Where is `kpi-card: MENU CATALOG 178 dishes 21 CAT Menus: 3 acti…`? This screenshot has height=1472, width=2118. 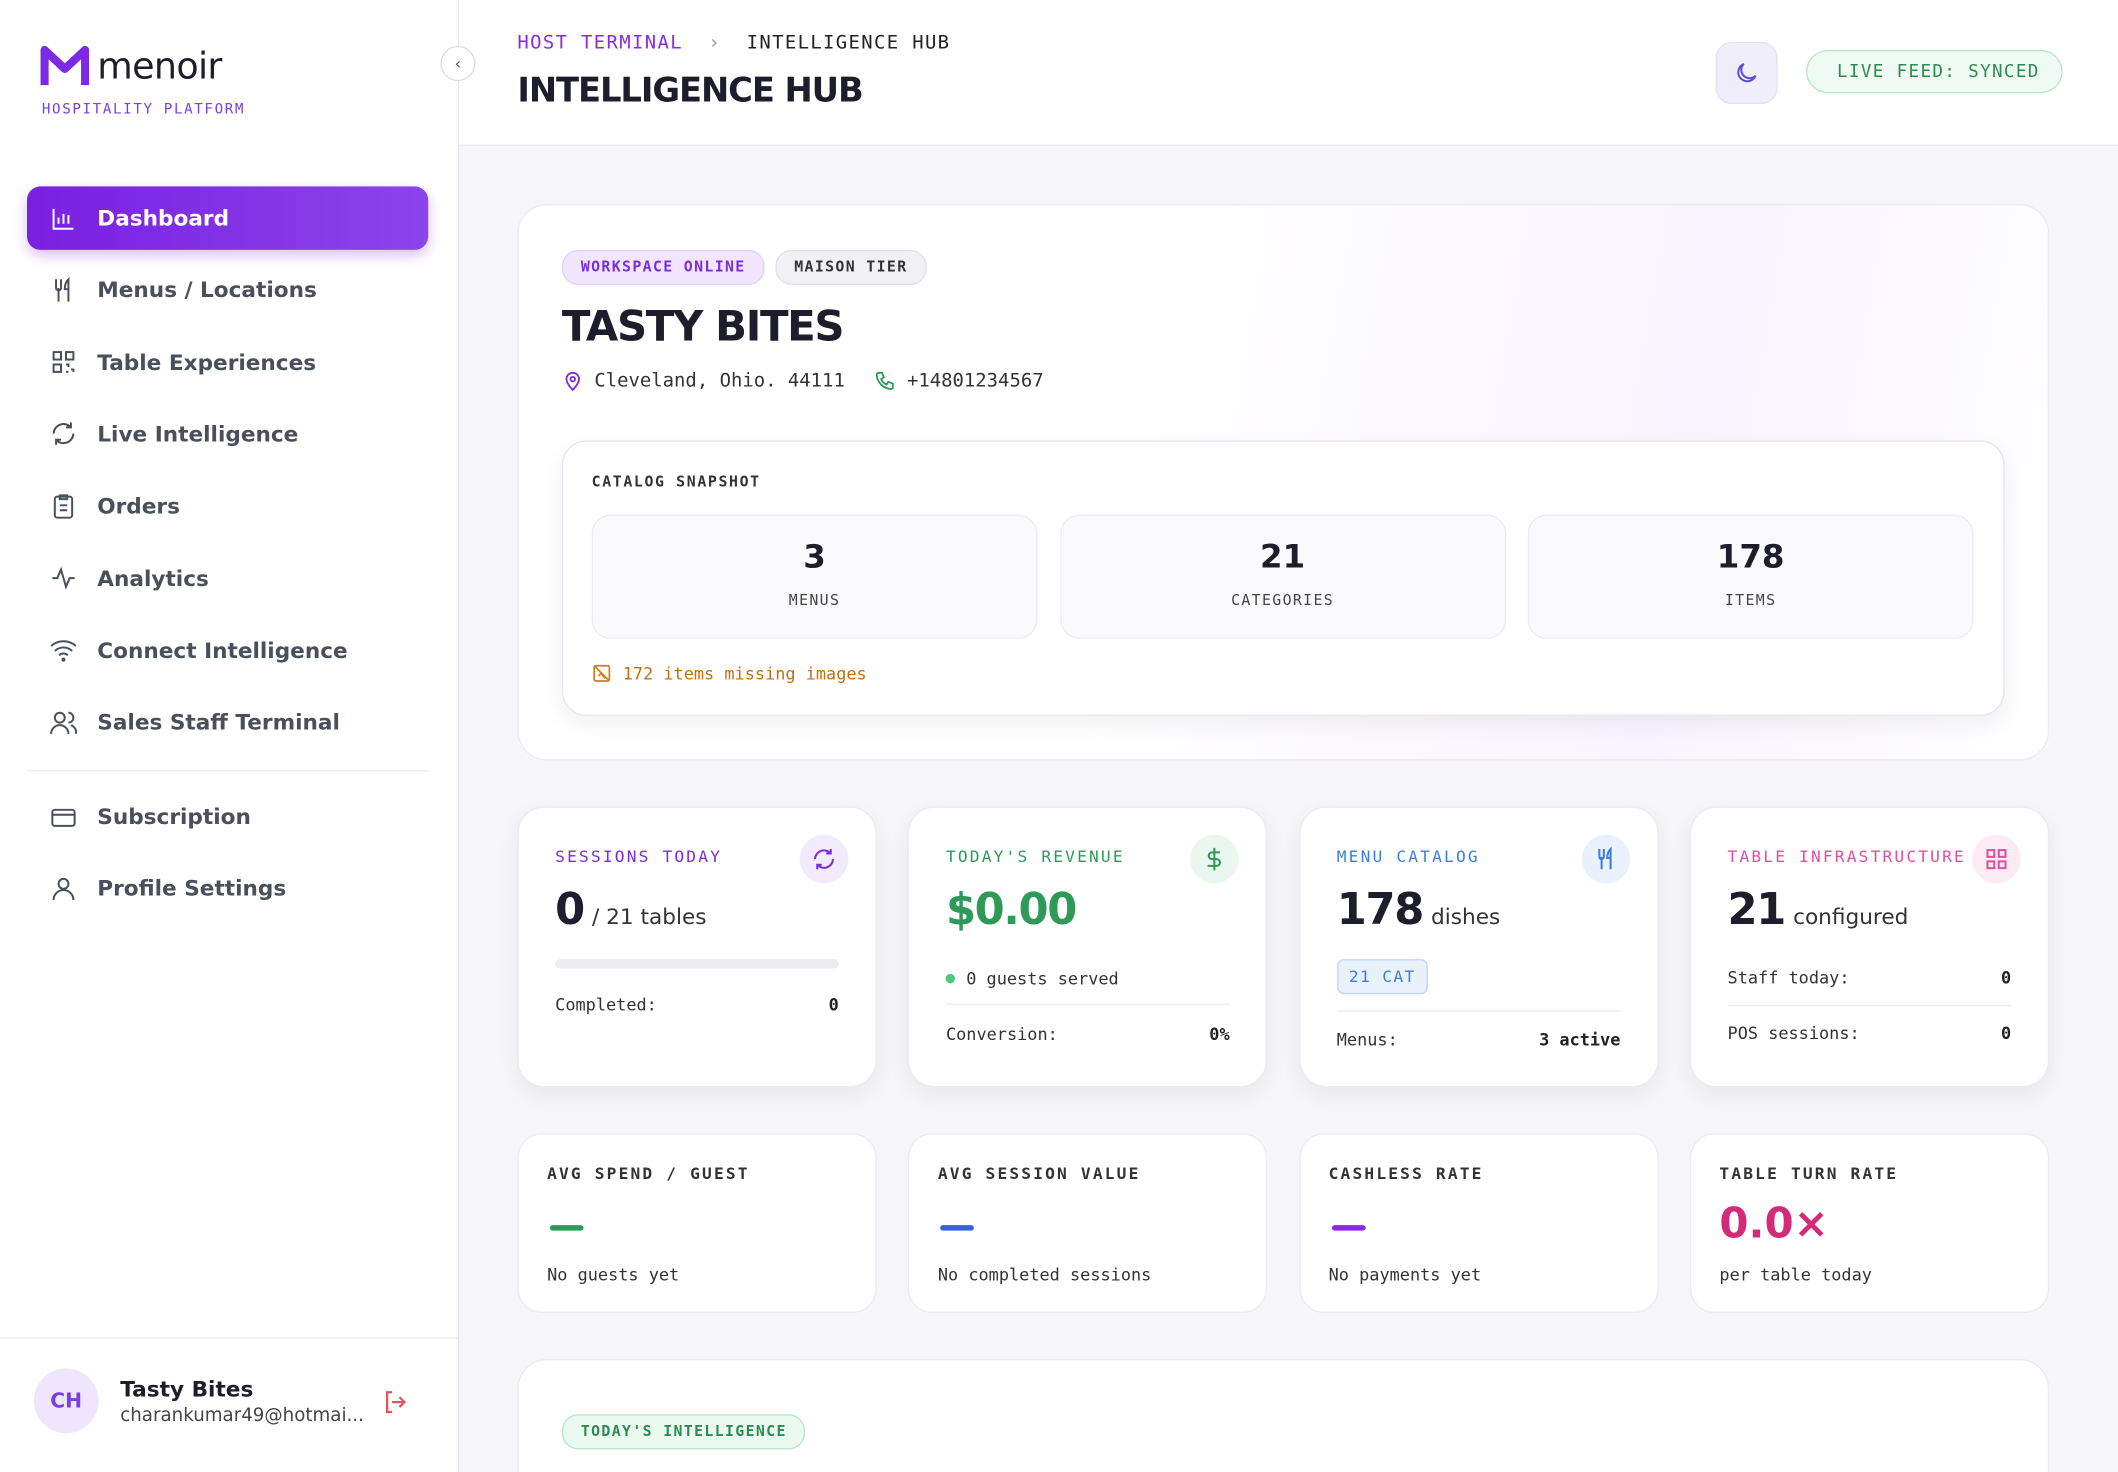
kpi-card: MENU CATALOG 178 dishes 21 CAT Menus: 3 acti… is located at coordinates (1478, 947).